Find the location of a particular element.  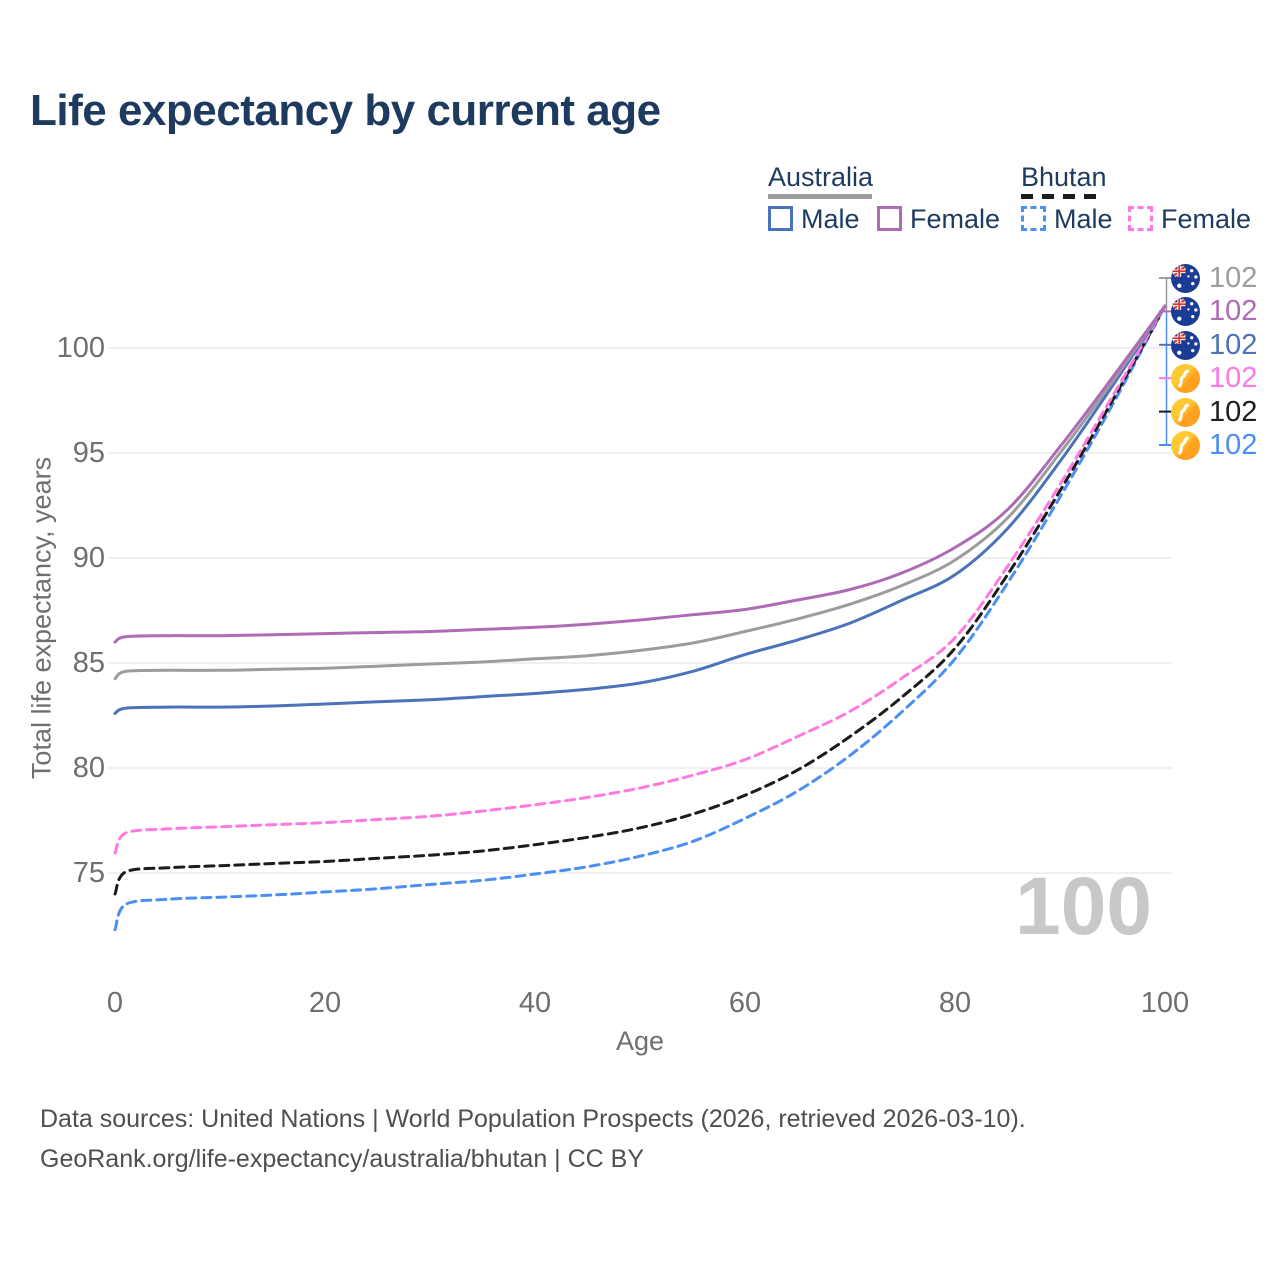

end-label-australia-female: 102 is located at coordinates (1214, 311).